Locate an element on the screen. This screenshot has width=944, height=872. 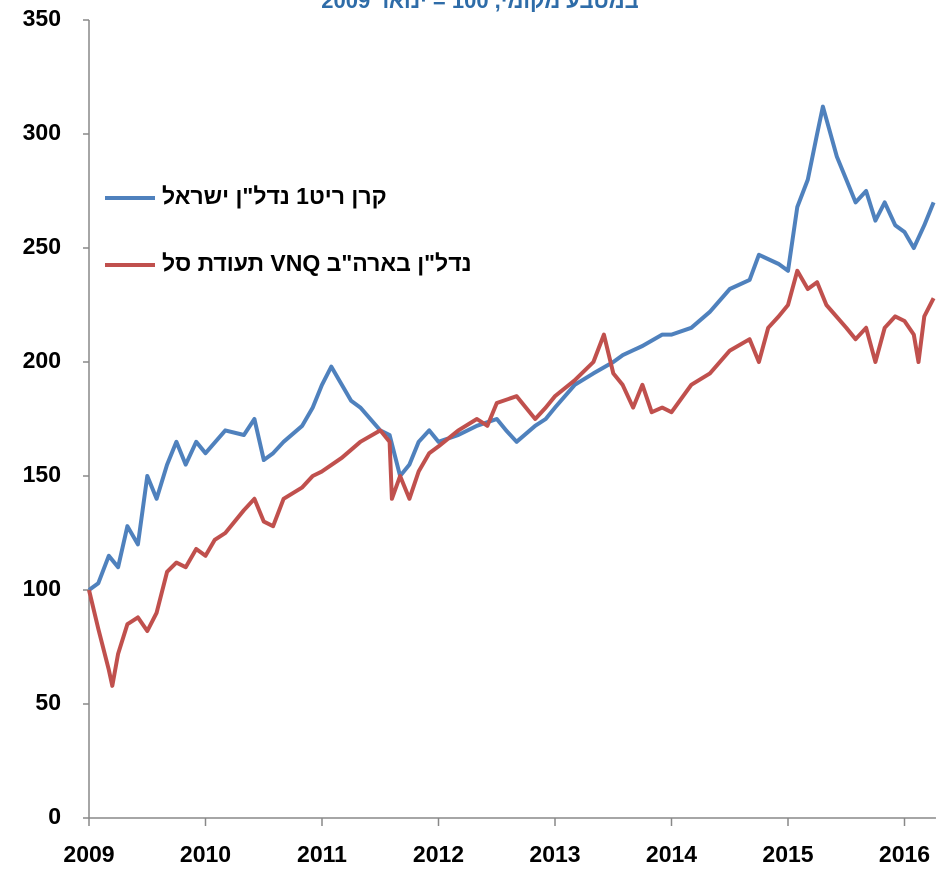
x-tick-label: 2016 is located at coordinates (904, 854).